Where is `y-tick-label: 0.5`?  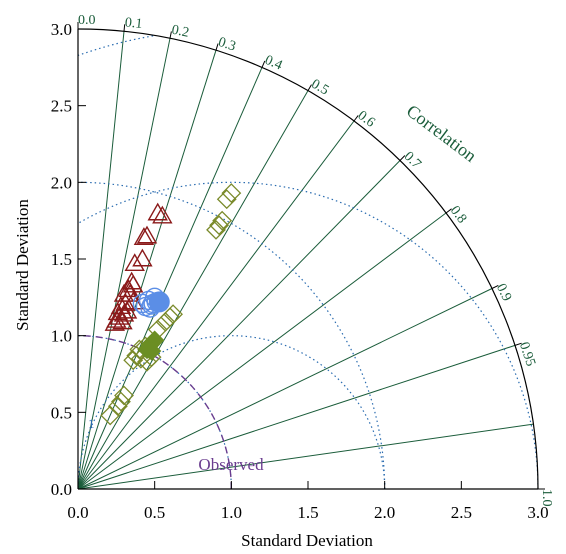 y-tick-label: 0.5 is located at coordinates (61, 412).